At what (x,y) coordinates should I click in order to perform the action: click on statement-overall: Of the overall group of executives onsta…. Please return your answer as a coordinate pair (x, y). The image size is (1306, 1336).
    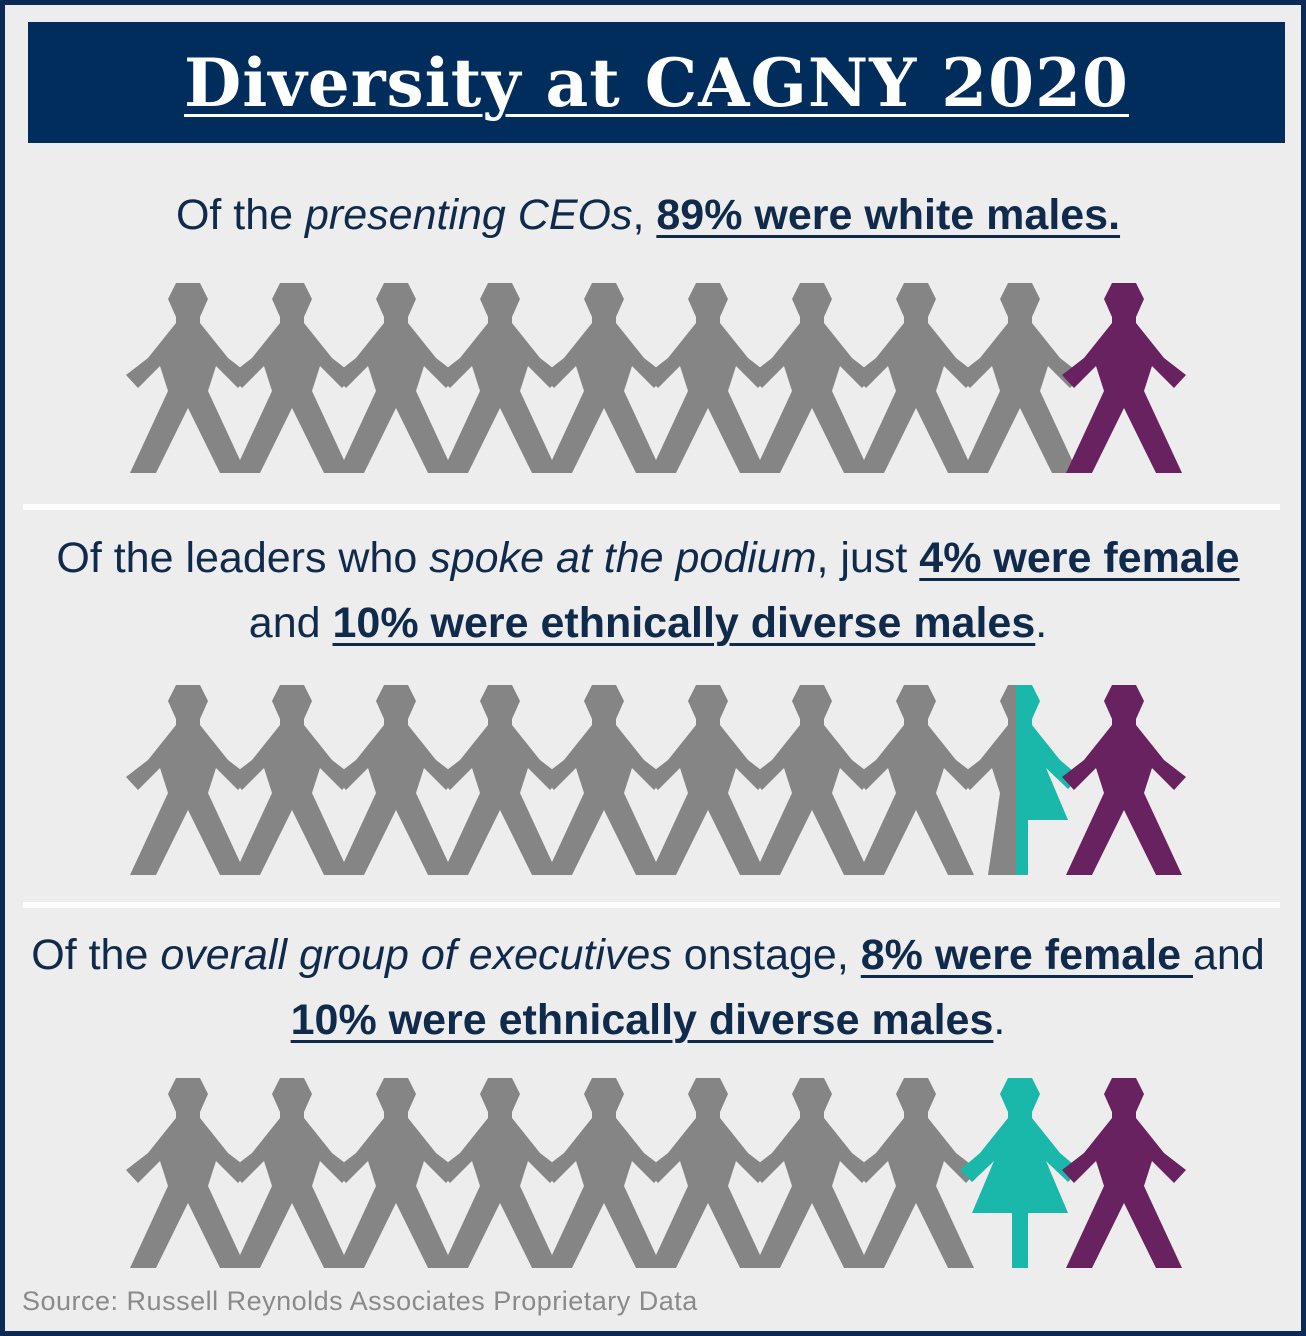
    Looking at the image, I should click on (648, 988).